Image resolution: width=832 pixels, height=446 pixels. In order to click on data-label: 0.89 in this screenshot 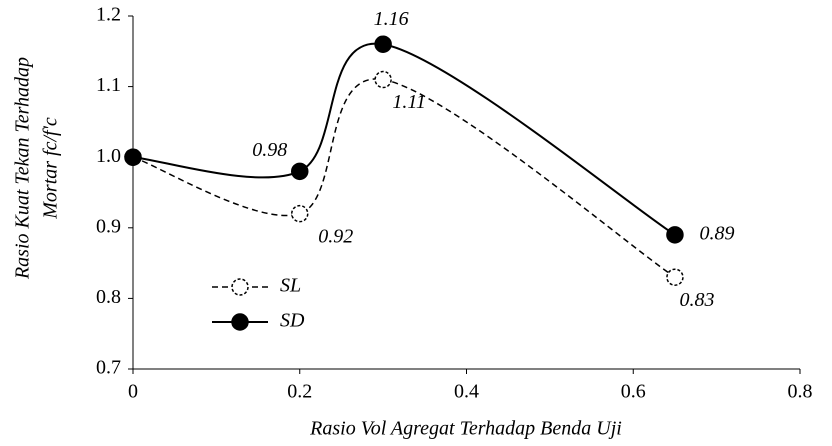, I will do `click(716, 233)`.